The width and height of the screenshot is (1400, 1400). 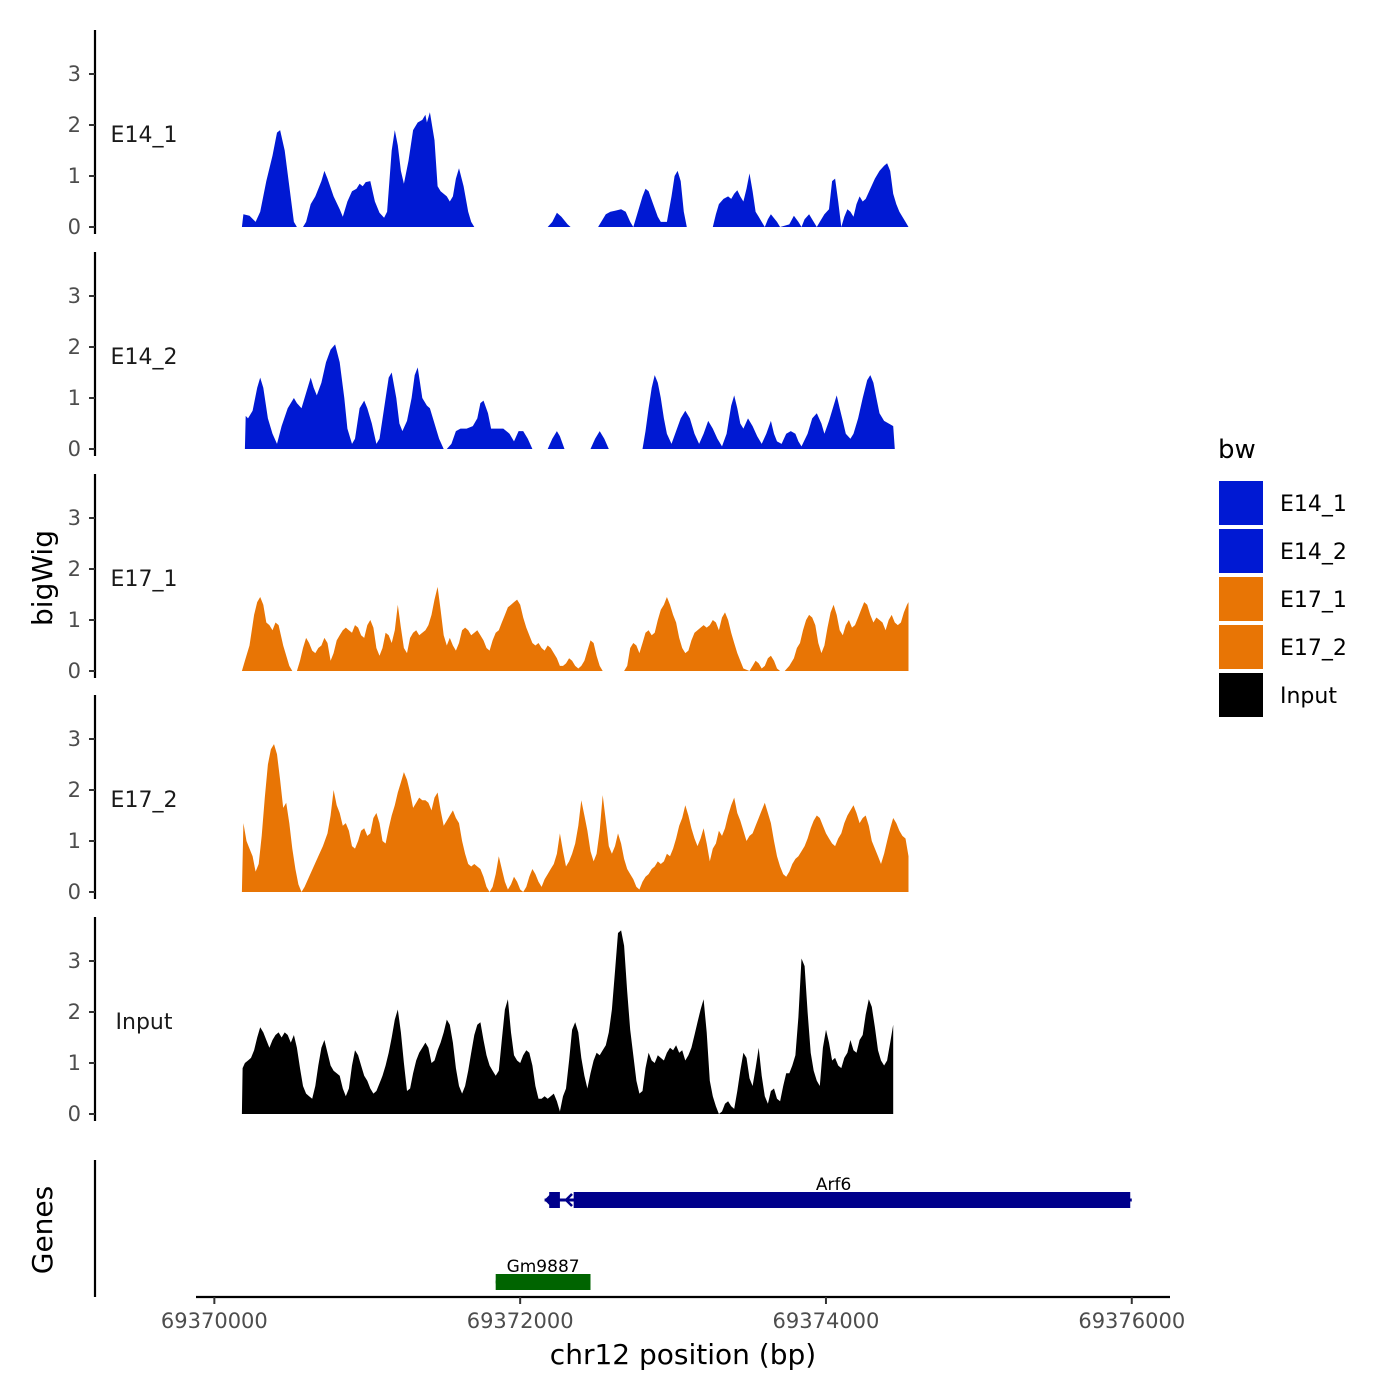 What do you see at coordinates (1131, 1321) in the screenshot?
I see `x-tick-label: 69376000` at bounding box center [1131, 1321].